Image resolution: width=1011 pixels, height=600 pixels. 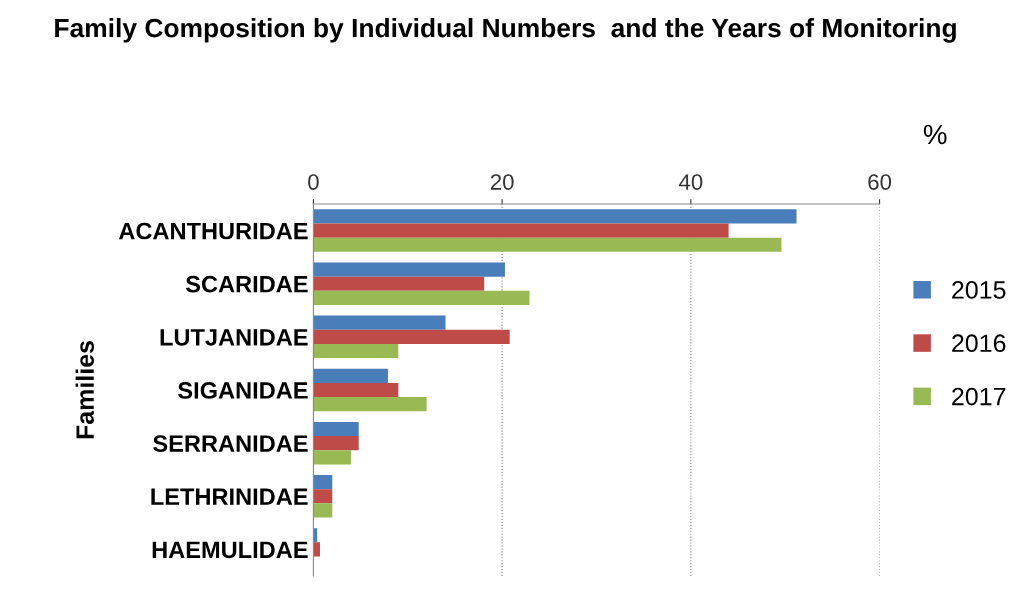 I want to click on y-tick-label: ACANTHURIDAE, so click(x=213, y=231).